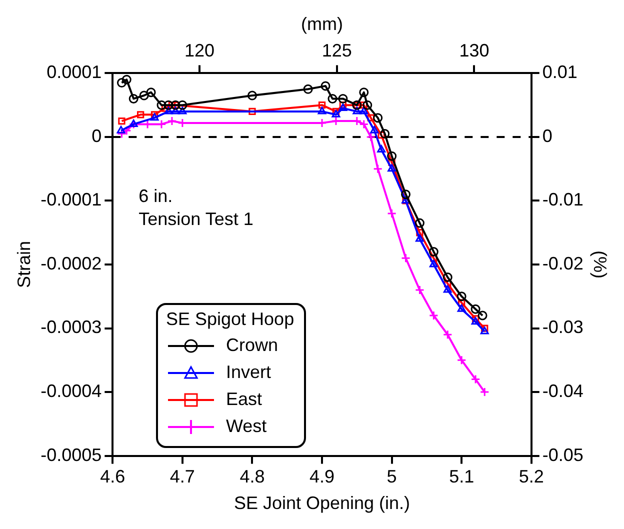 The width and height of the screenshot is (624, 529). Describe the element at coordinates (249, 372) in the screenshot. I see `legend-label: Invert` at that location.